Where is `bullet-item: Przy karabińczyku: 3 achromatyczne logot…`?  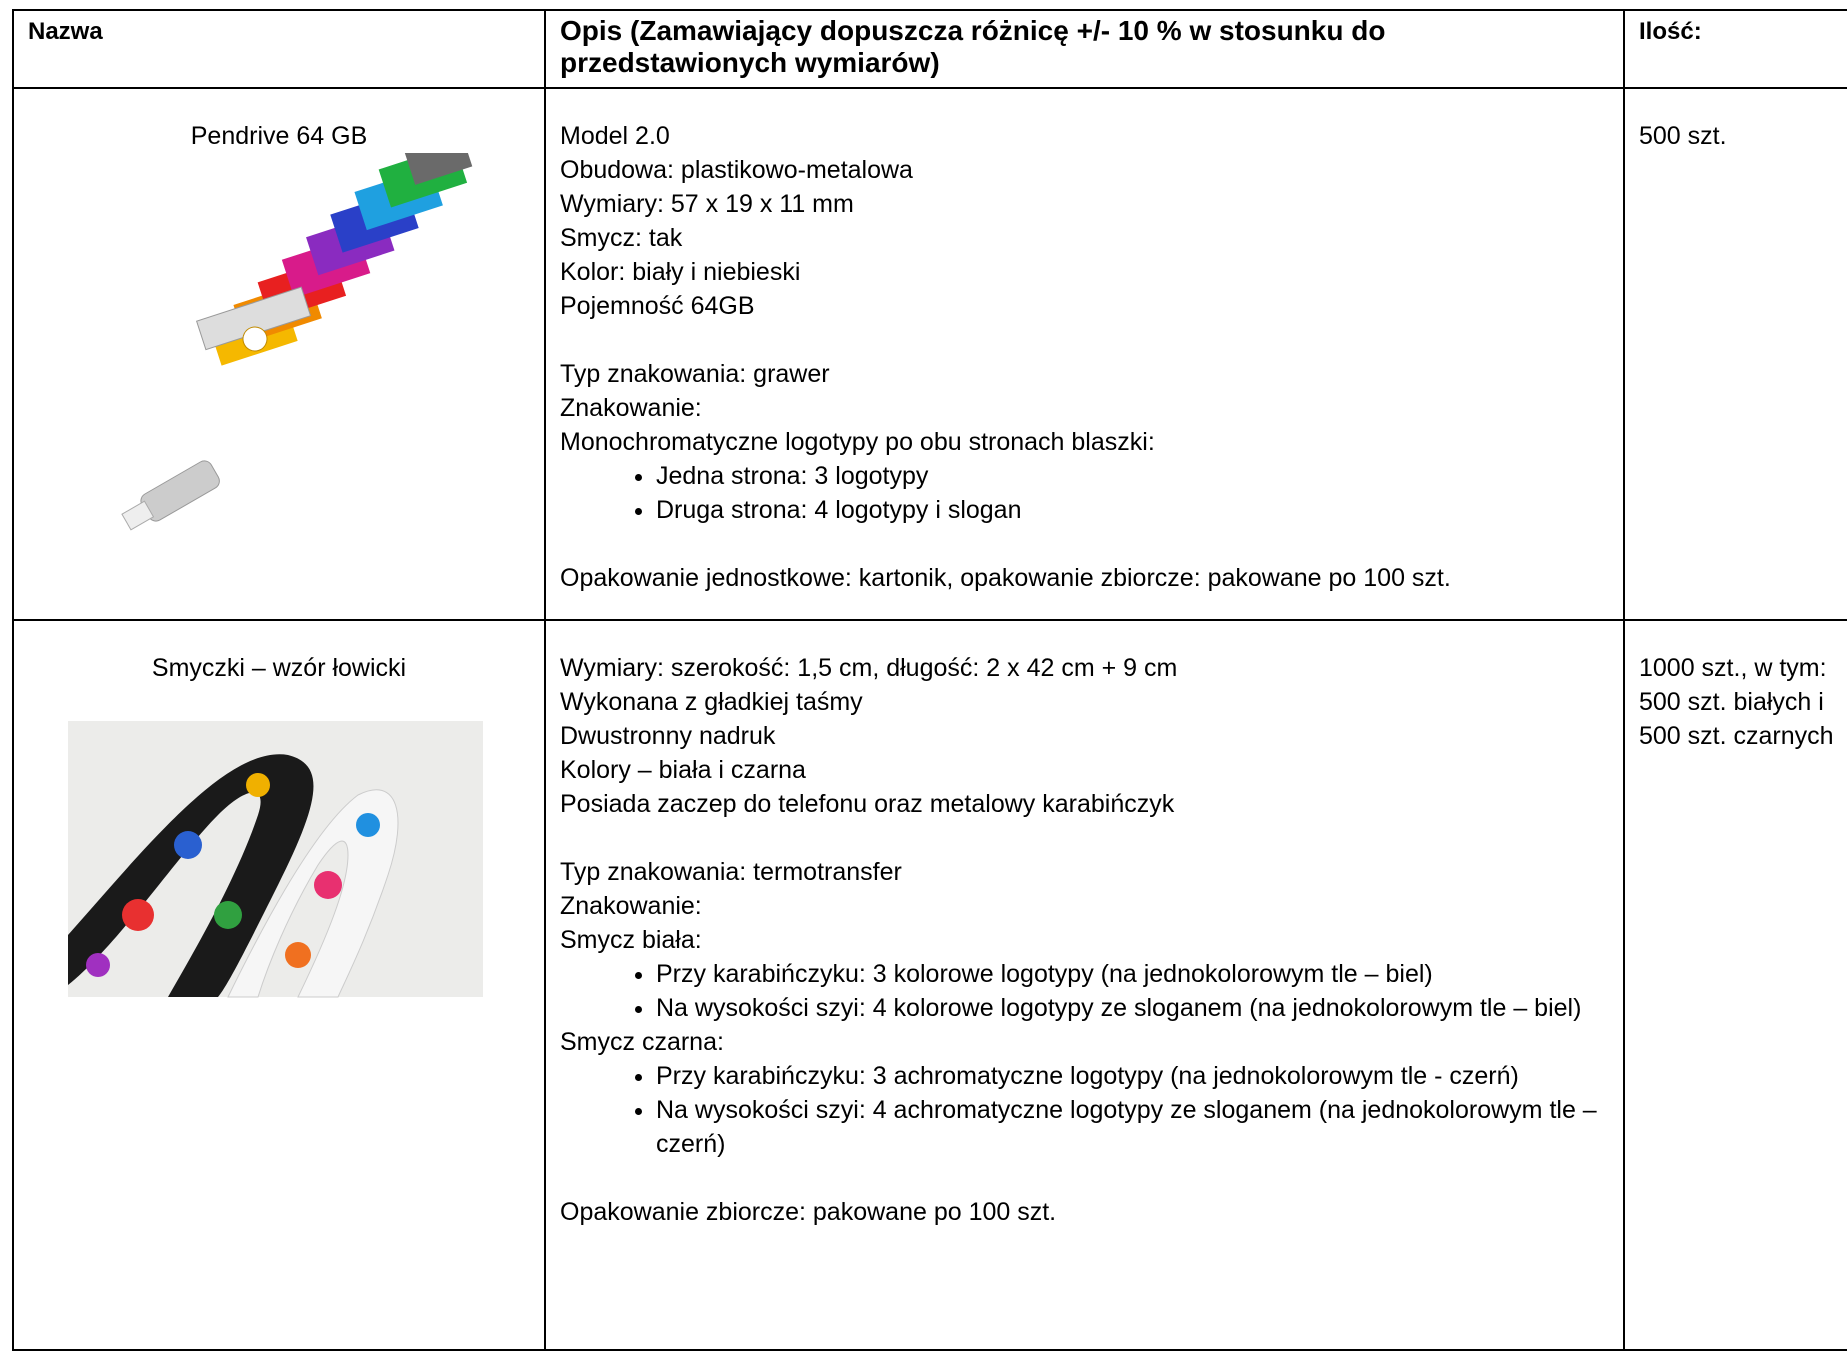 bullet-item: Przy karabińczyku: 3 achromatyczne logot… is located at coordinates (1132, 1076).